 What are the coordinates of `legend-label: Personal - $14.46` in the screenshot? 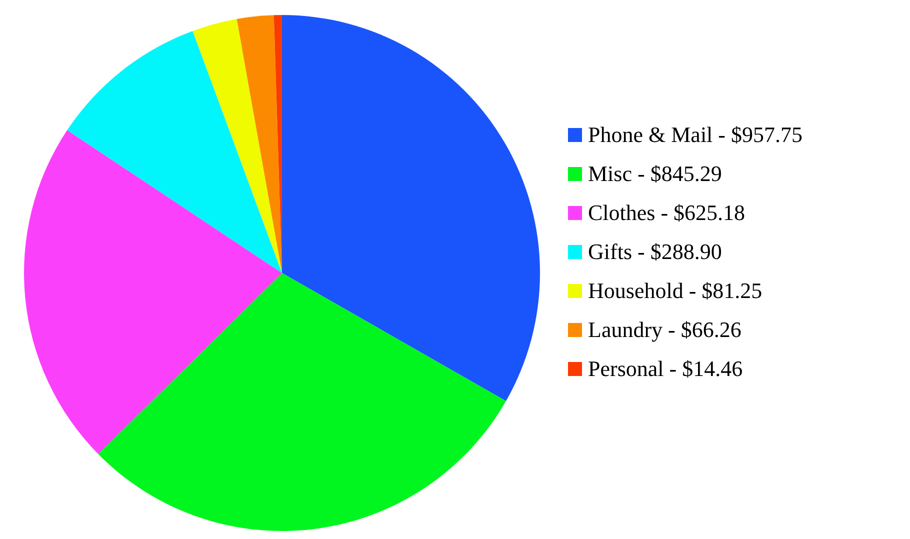 It's located at (665, 369).